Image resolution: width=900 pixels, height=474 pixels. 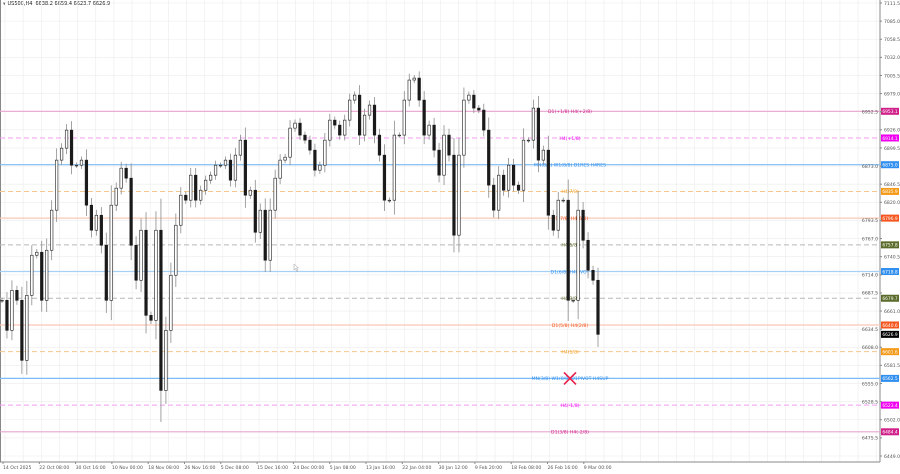 I want to click on x-tick-label: 15 Dec 16:00, so click(x=272, y=468).